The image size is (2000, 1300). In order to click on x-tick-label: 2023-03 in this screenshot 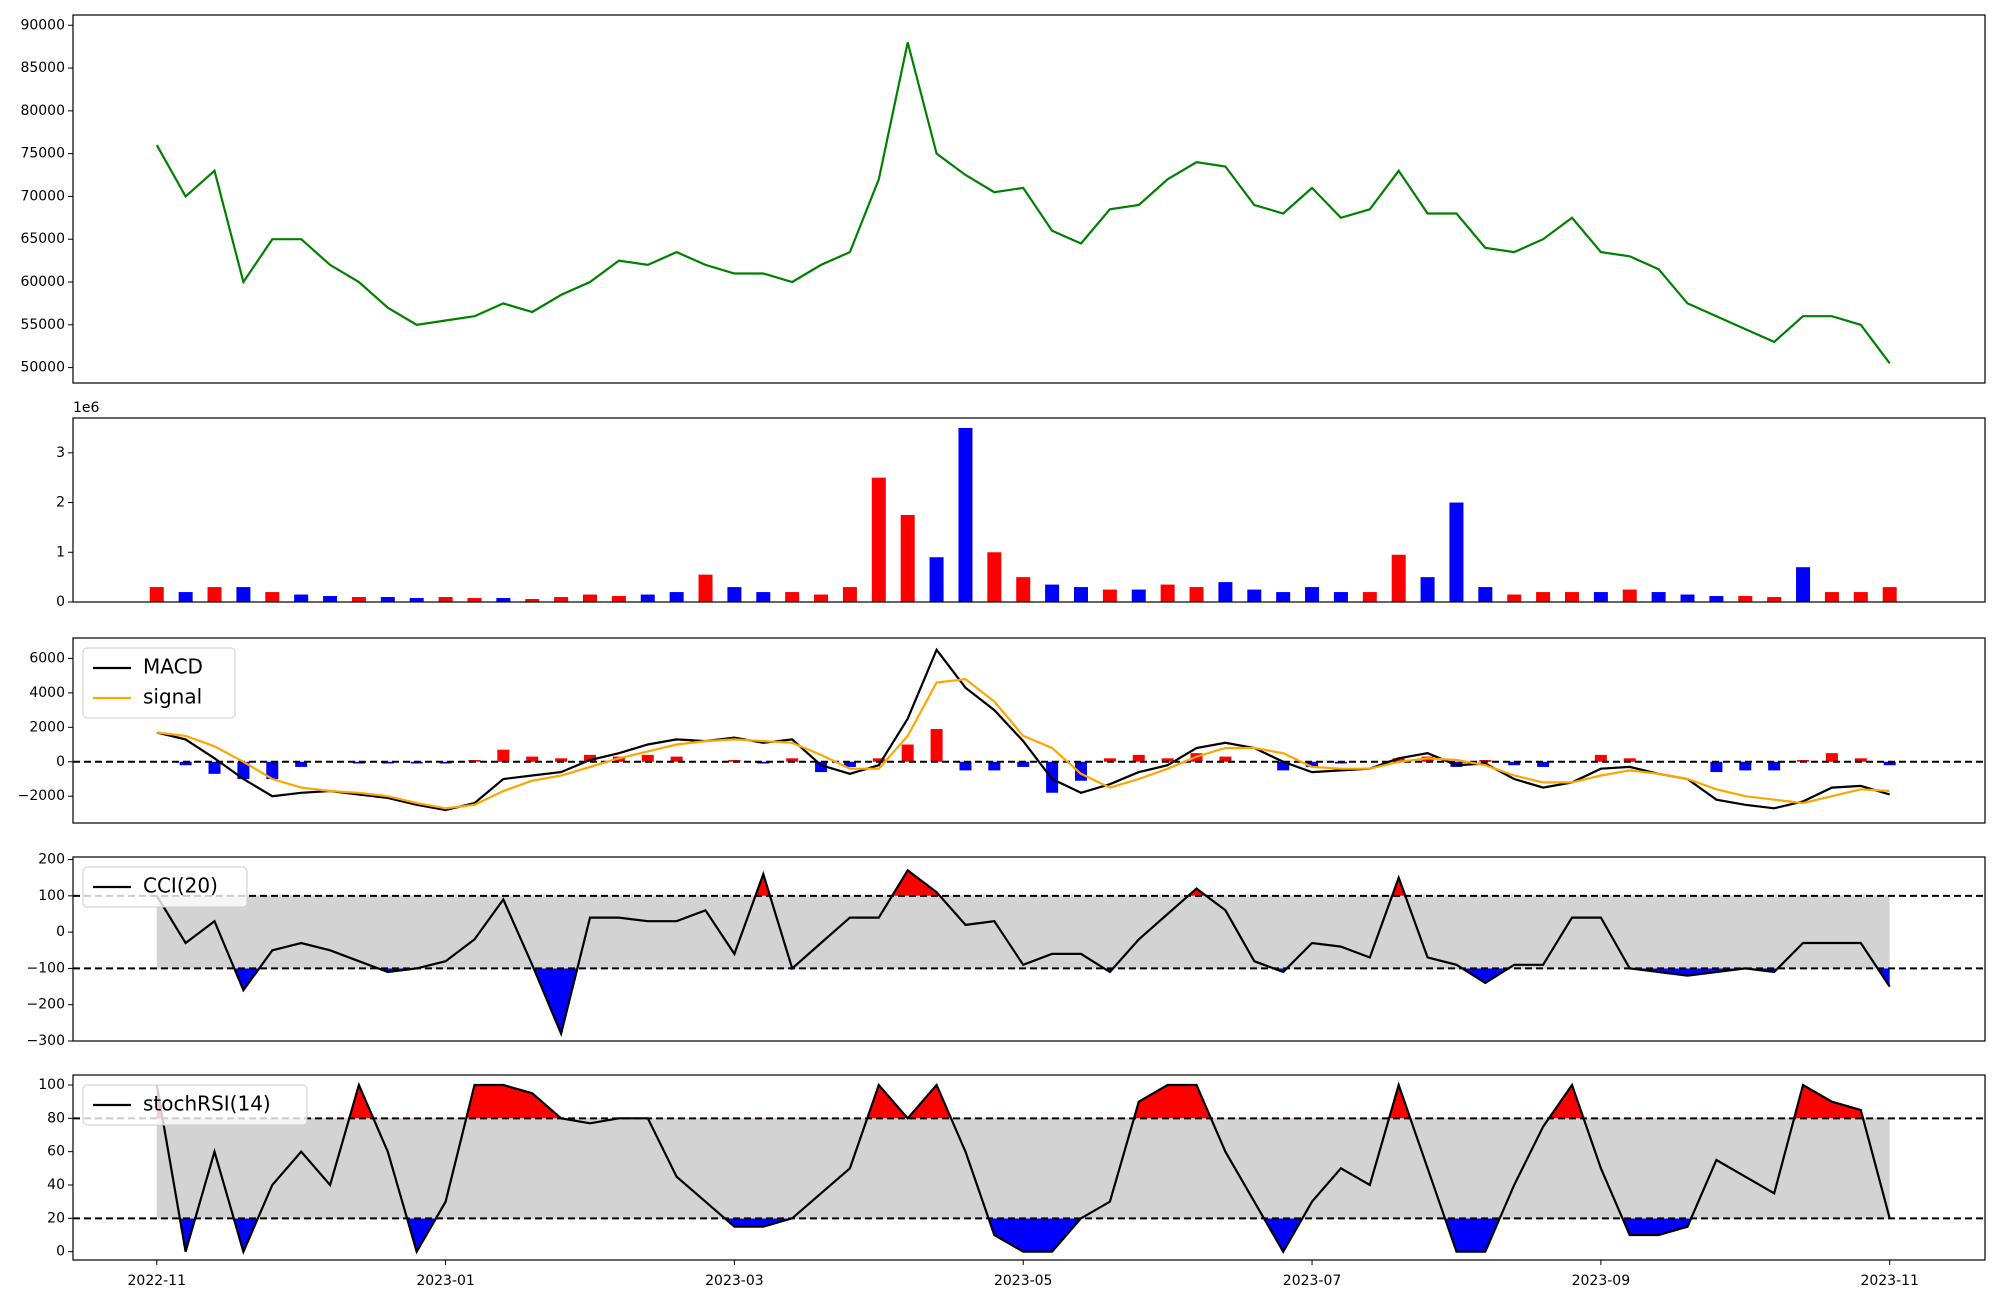, I will do `click(734, 1281)`.